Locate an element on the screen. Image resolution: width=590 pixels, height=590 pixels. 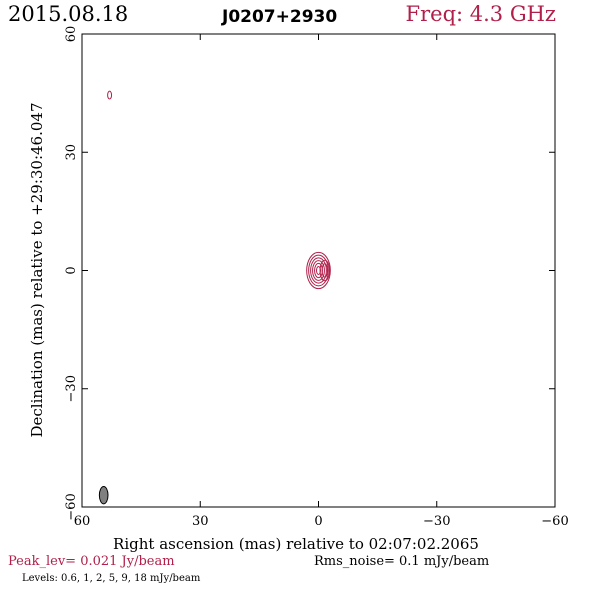
frequency-label: Freq: 4.3 GHz is located at coordinates (480, 14).